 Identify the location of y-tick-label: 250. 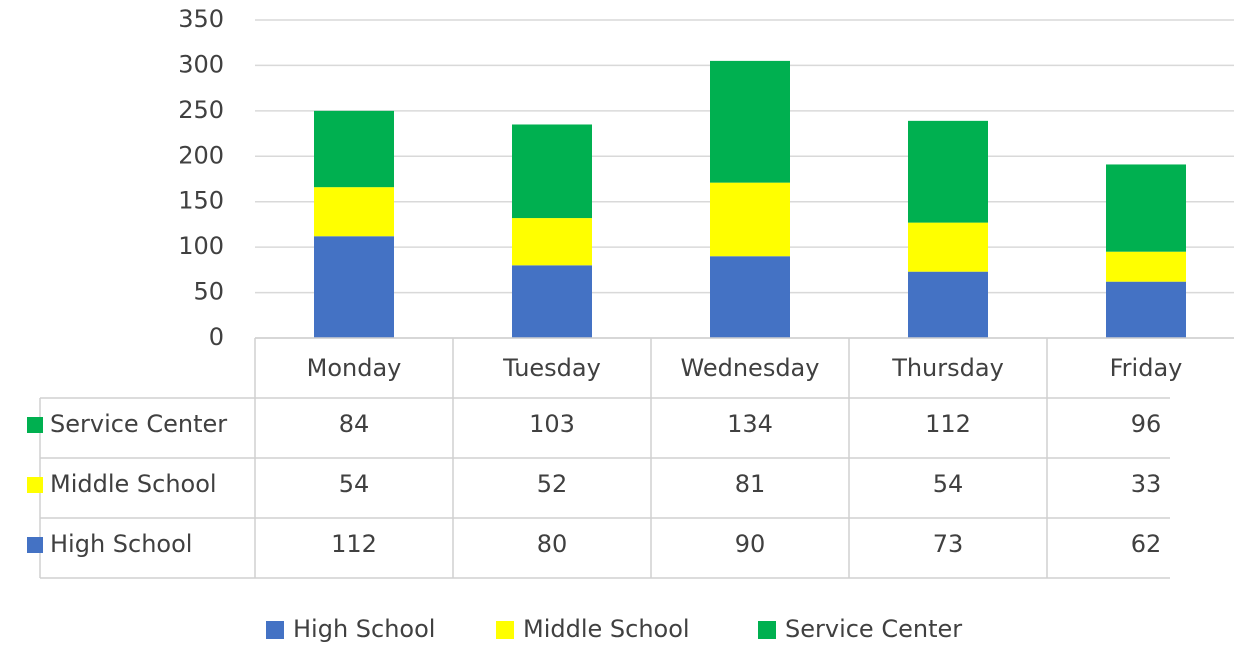
(201, 110).